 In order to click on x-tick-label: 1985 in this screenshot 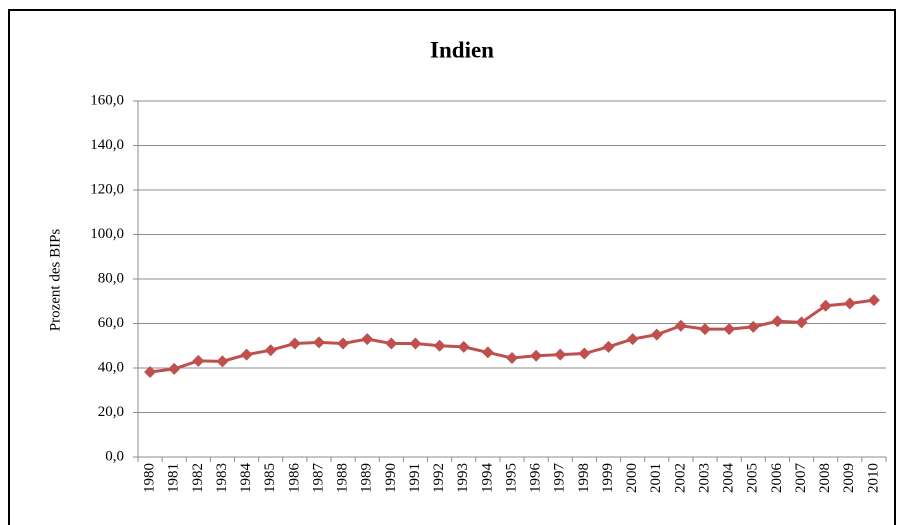, I will do `click(270, 478)`.